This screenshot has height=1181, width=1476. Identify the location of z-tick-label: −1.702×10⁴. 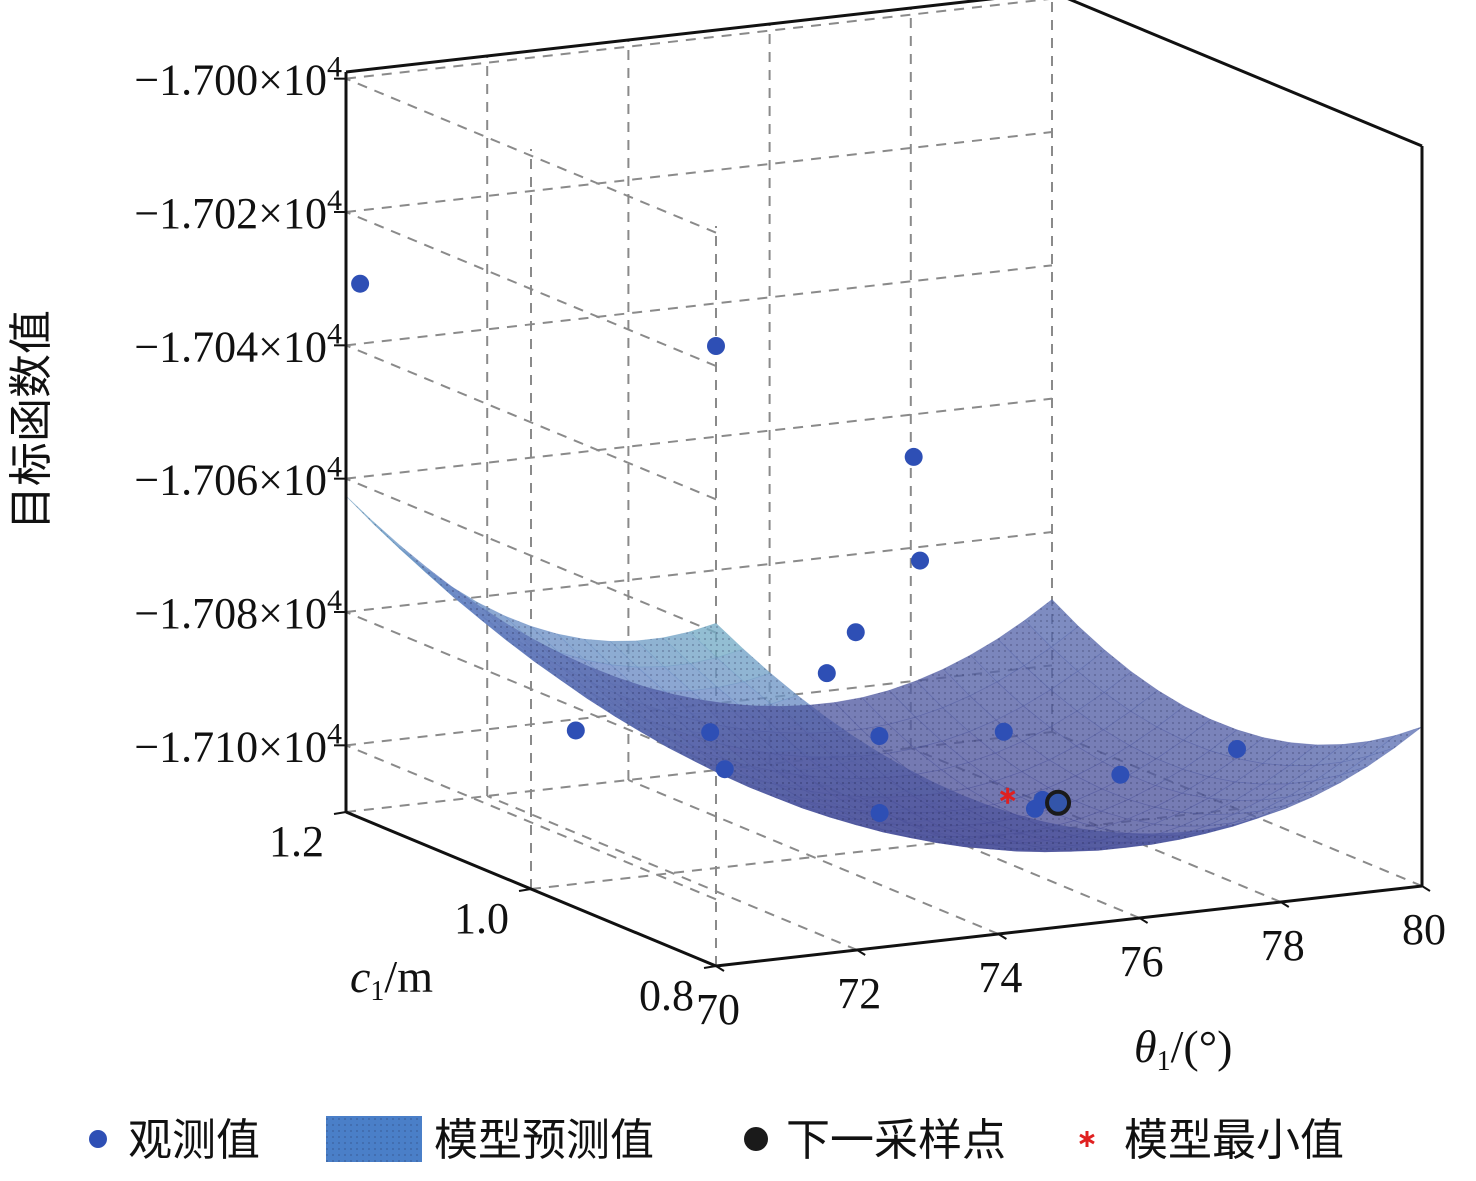
(238, 211).